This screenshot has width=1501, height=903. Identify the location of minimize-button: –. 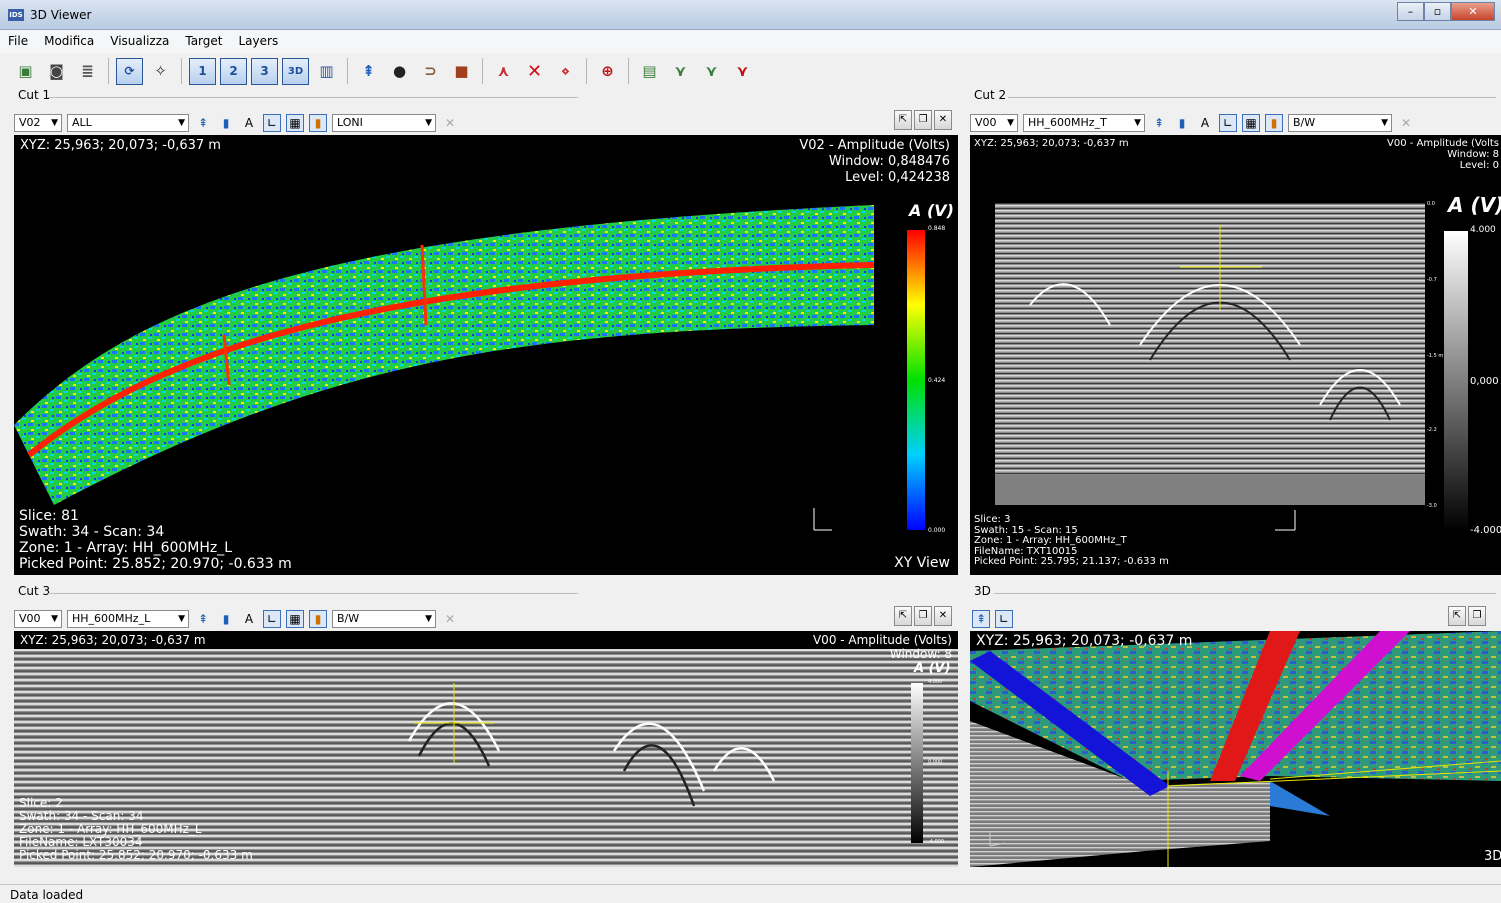
(1410, 11).